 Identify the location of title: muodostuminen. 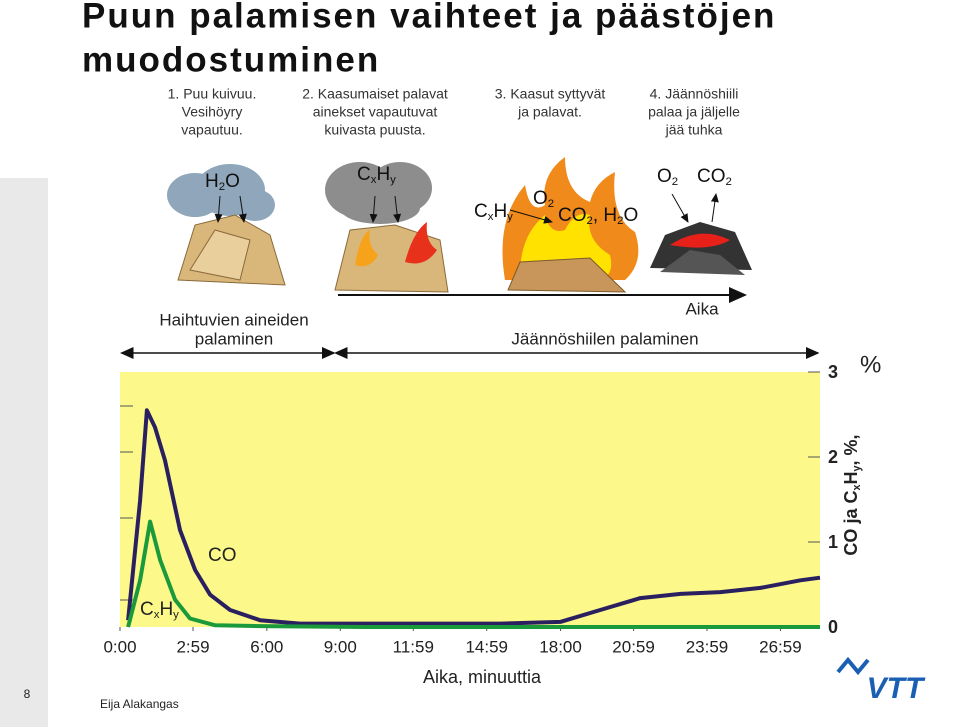
(231, 59).